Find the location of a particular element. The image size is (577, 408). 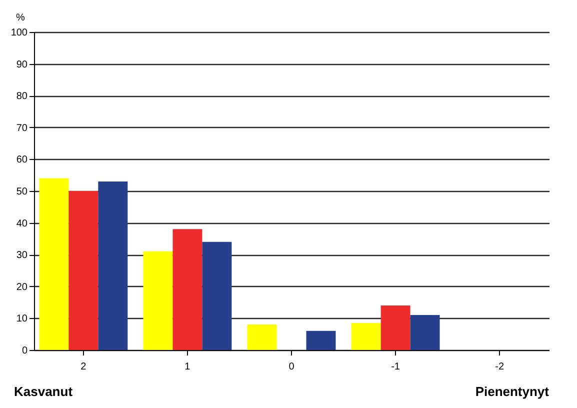

x-tick-label: 2 is located at coordinates (83, 367).